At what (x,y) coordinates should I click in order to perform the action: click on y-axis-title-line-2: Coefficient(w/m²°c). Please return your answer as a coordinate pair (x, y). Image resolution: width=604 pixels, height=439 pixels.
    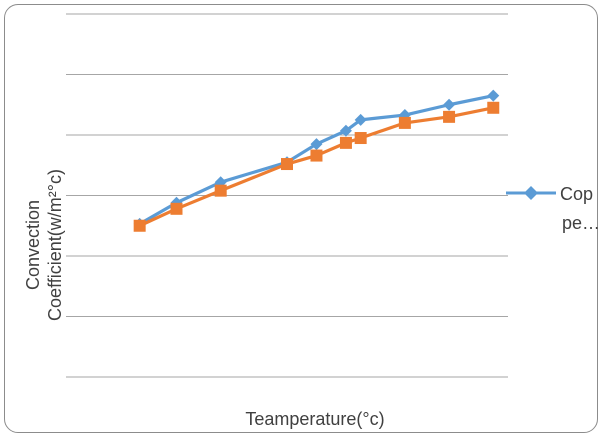
    Looking at the image, I should click on (55, 245).